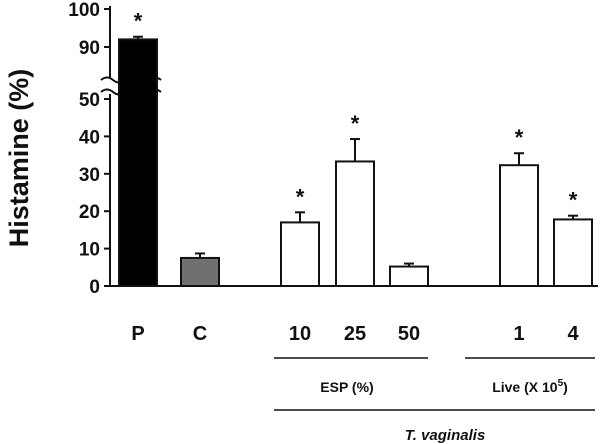 The image size is (600, 444). Describe the element at coordinates (445, 435) in the screenshot. I see `parasite-group-label: T. vaginalis` at that location.